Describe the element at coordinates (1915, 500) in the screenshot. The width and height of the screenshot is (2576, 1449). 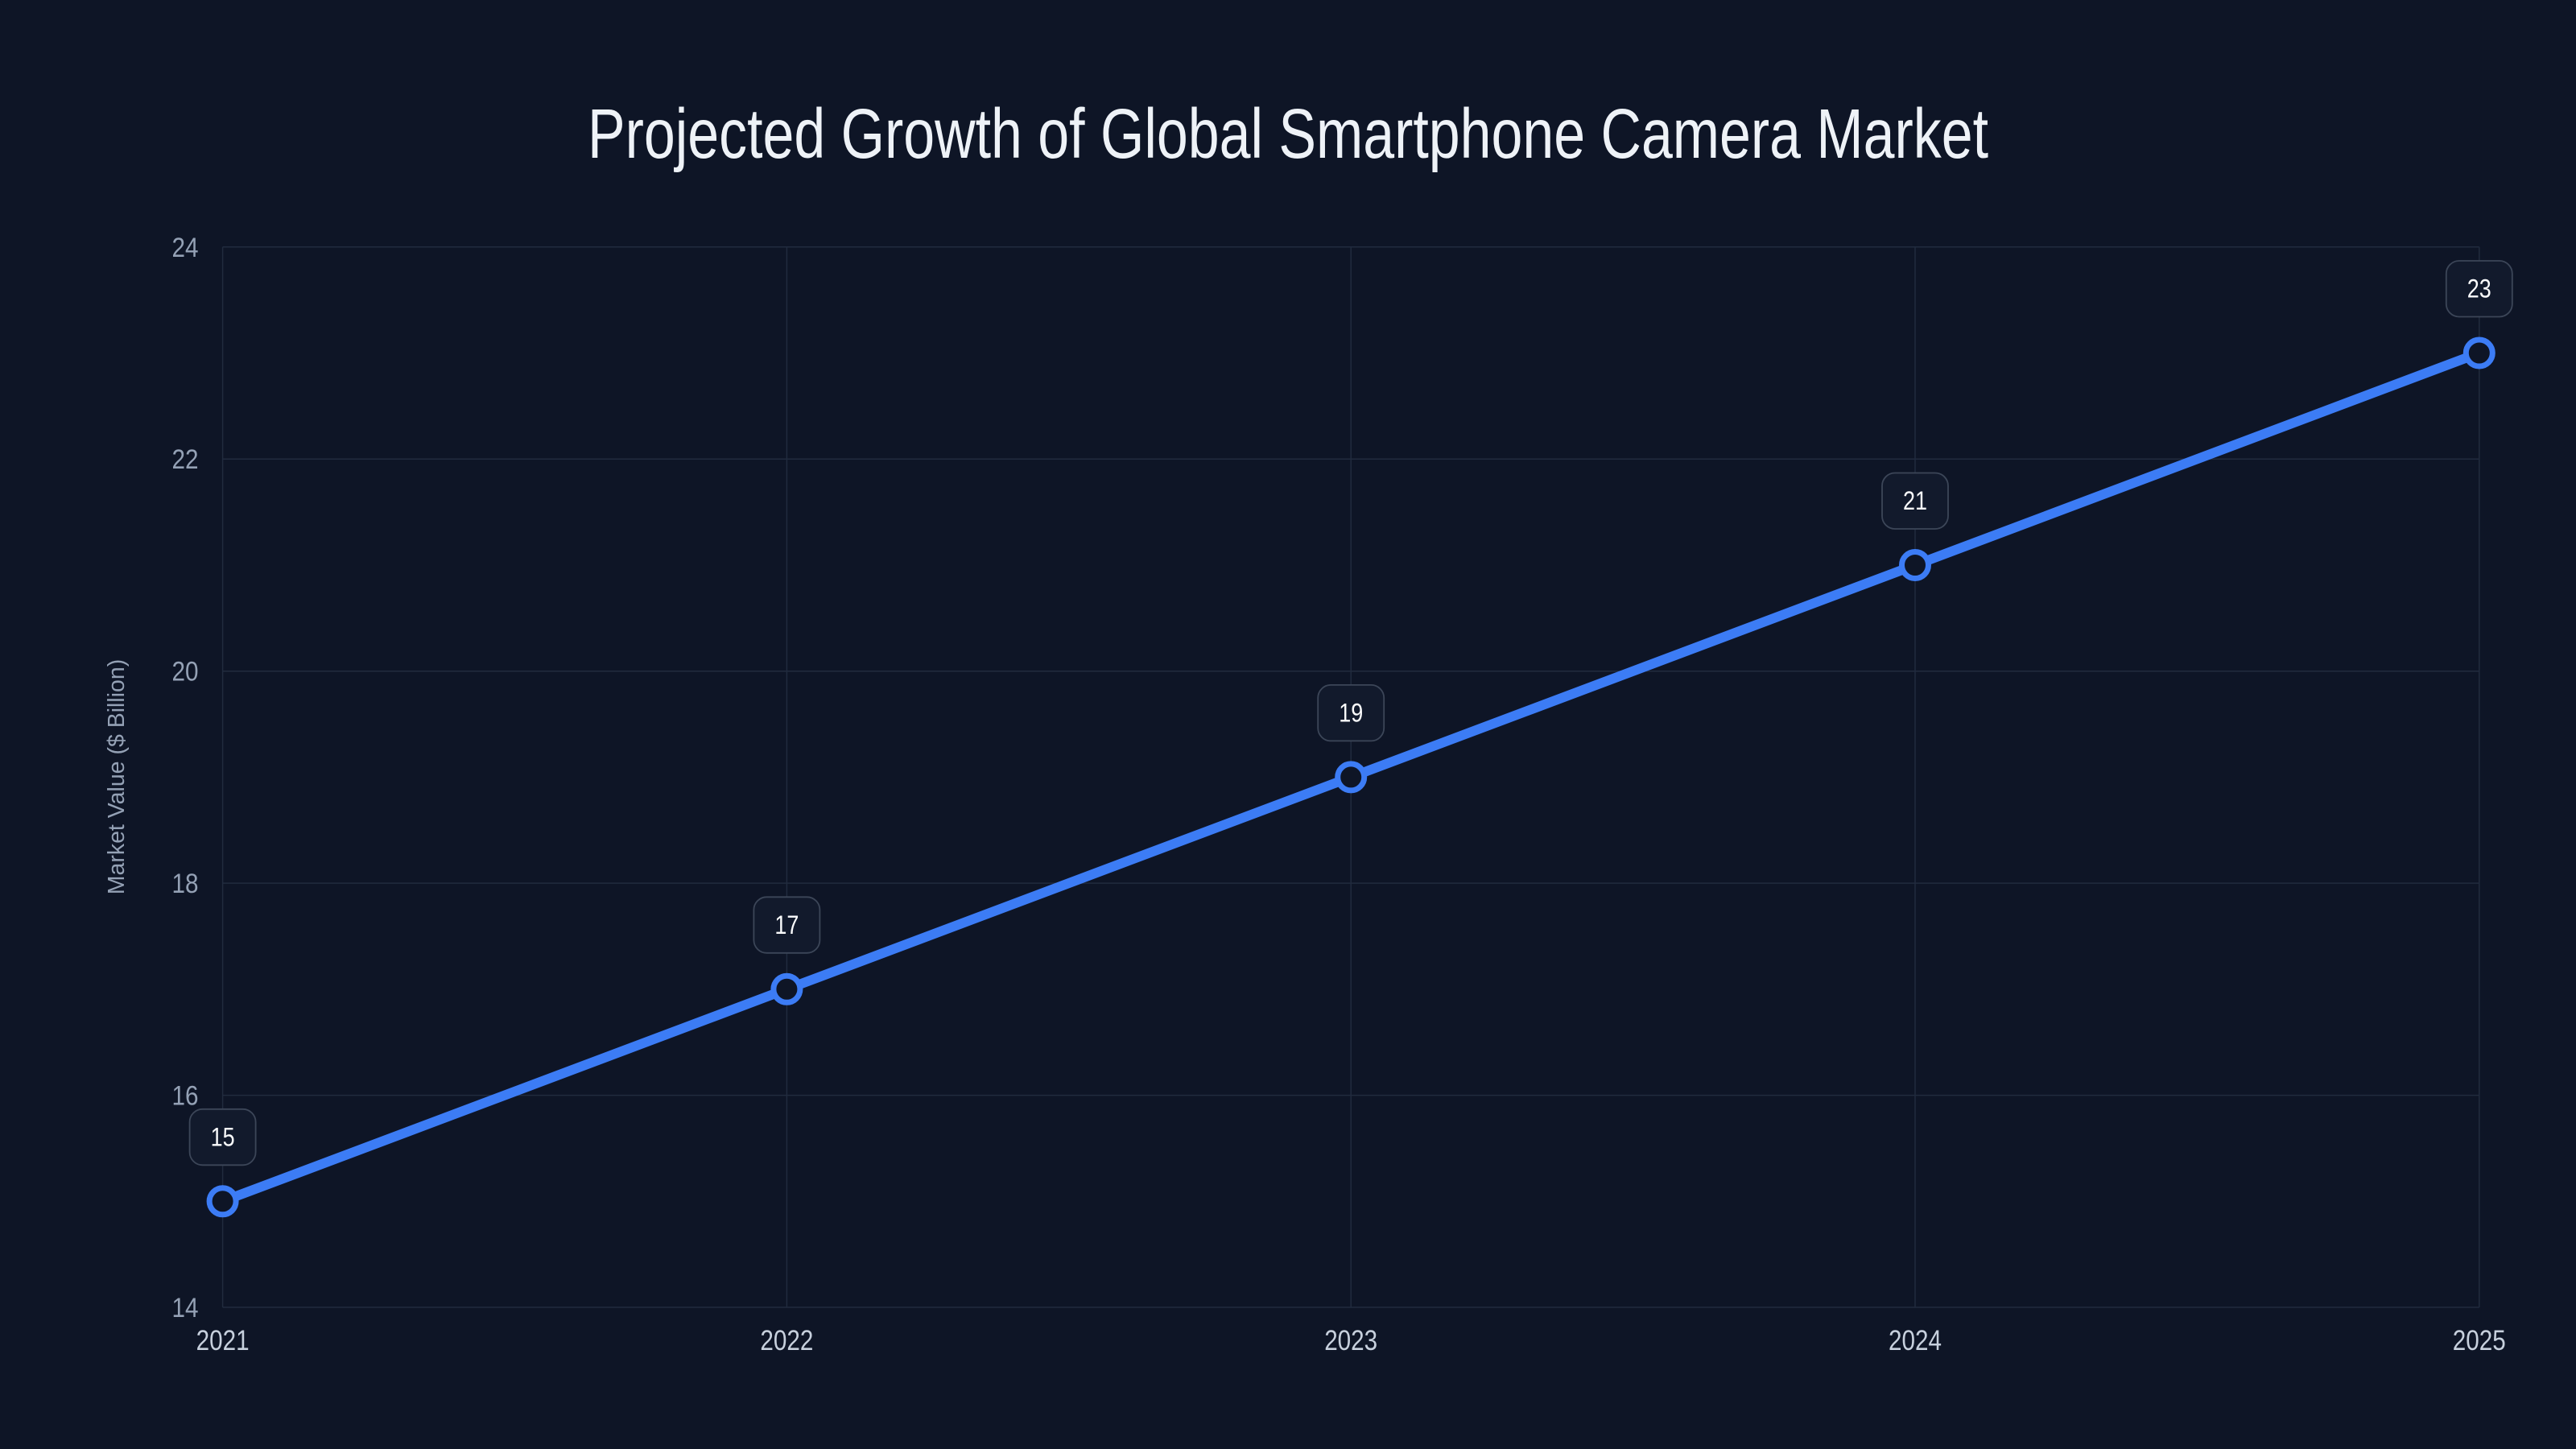
I see `svg-text: 21` at that location.